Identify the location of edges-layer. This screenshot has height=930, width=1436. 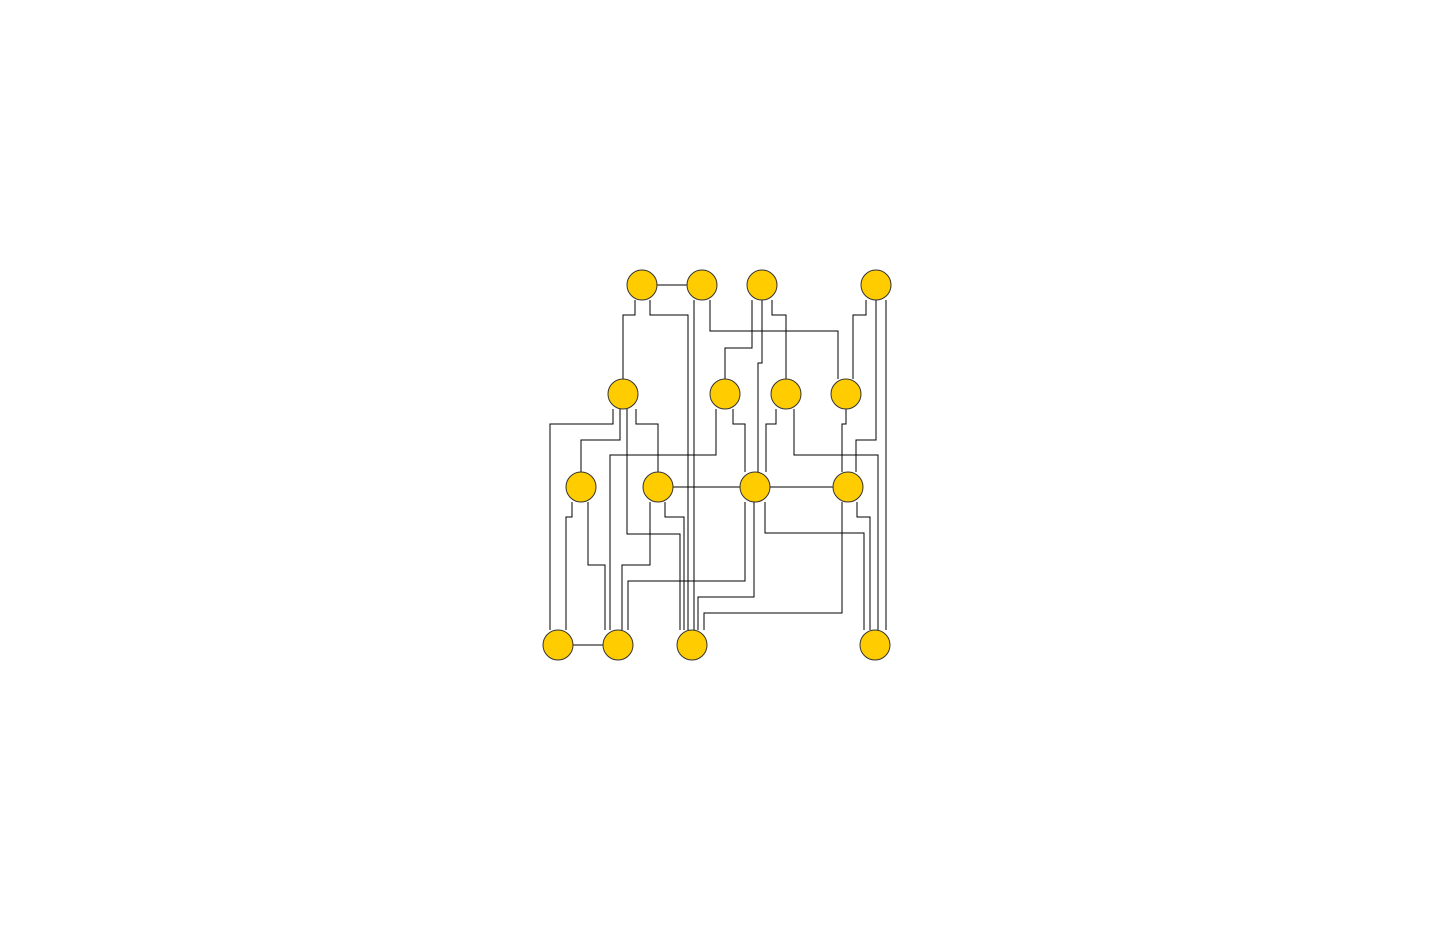
(718, 465).